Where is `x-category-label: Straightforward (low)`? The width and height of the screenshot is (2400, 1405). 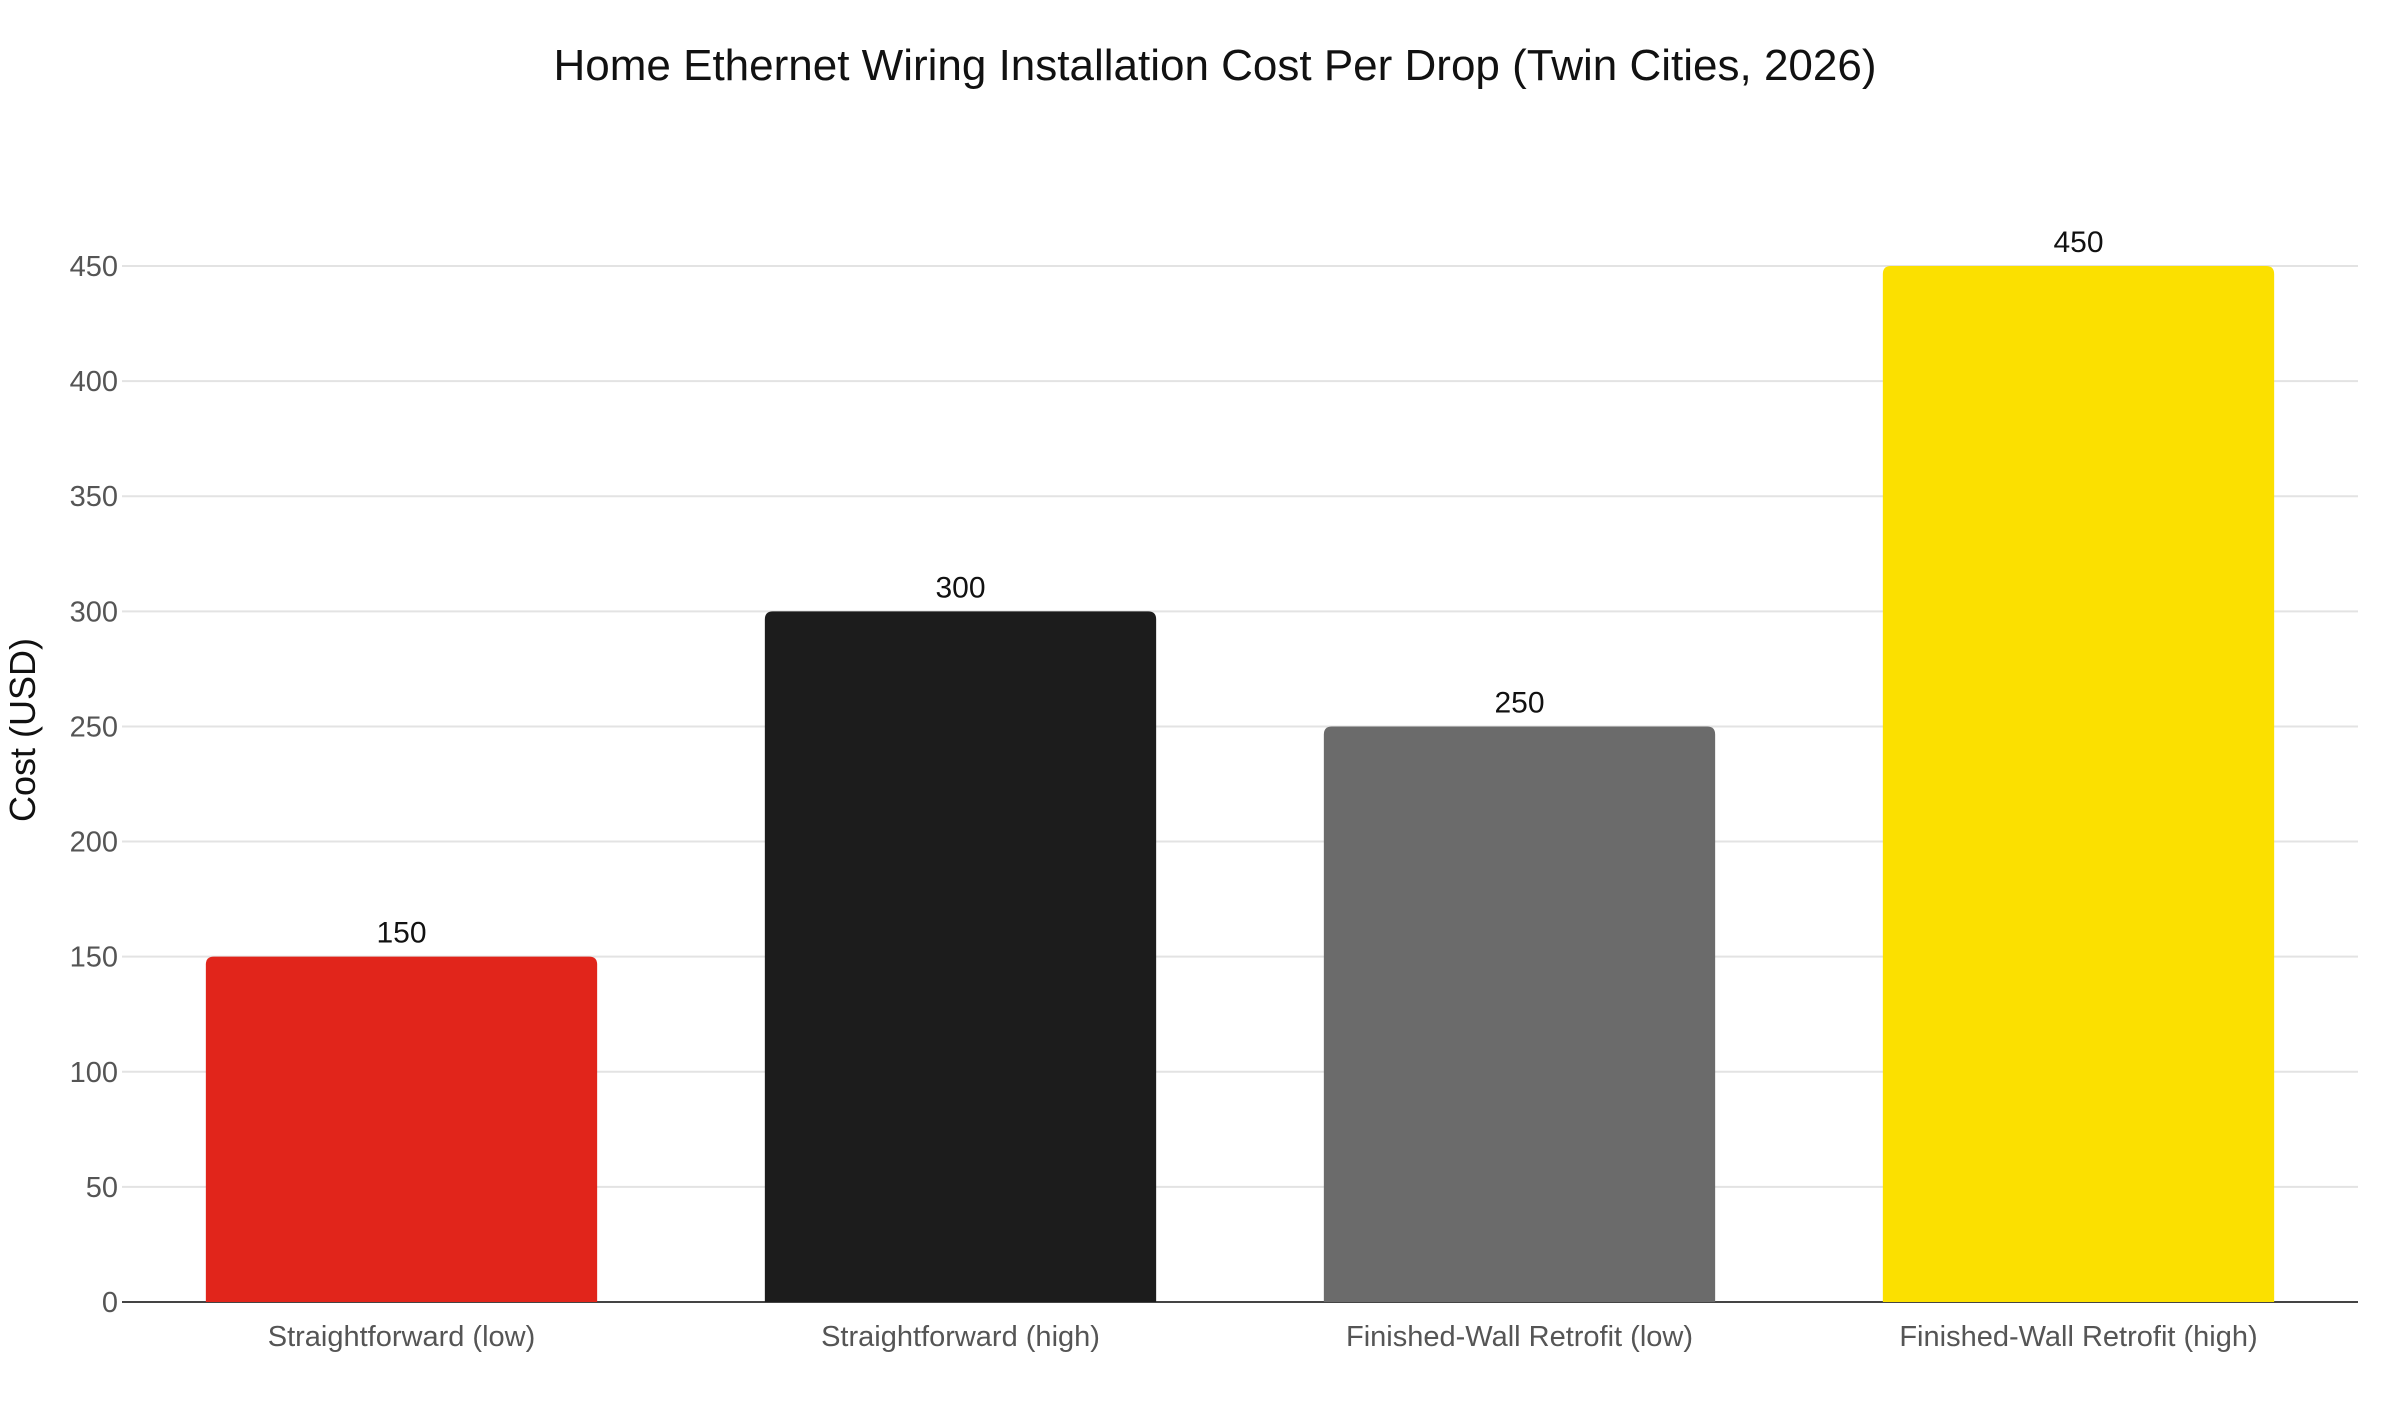
x-category-label: Straightforward (low) is located at coordinates (402, 1337).